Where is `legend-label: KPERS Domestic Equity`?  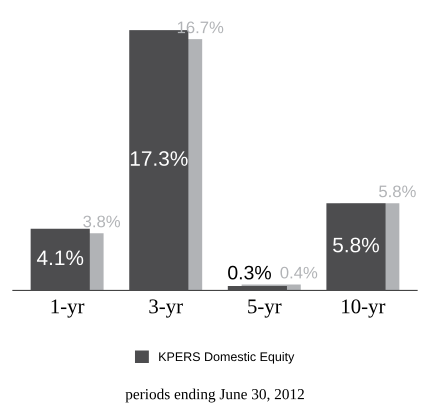
legend-label: KPERS Domestic Equity is located at coordinates (226, 358).